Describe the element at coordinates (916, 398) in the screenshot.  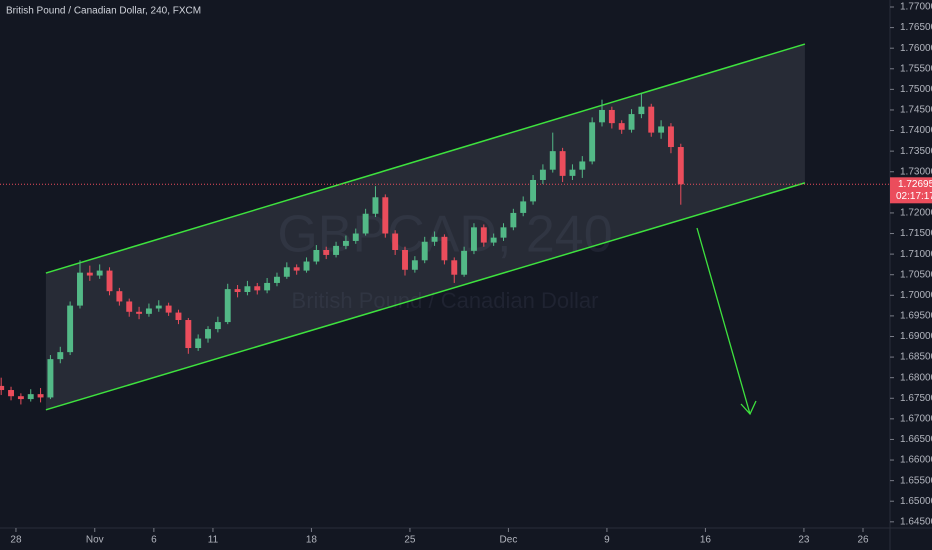
I see `y-tick-label: 1.67500` at that location.